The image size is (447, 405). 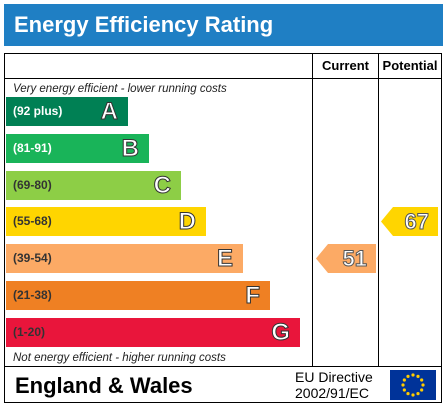 What do you see at coordinates (224, 259) in the screenshot?
I see `band-letter: E` at bounding box center [224, 259].